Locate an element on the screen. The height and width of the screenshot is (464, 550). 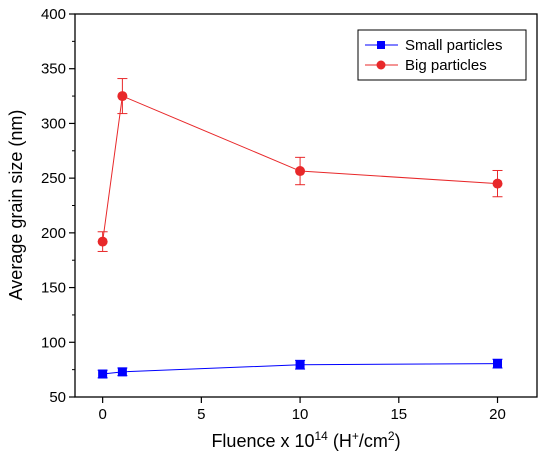
x-axis-title-unit-open: (H is located at coordinates (340, 441).